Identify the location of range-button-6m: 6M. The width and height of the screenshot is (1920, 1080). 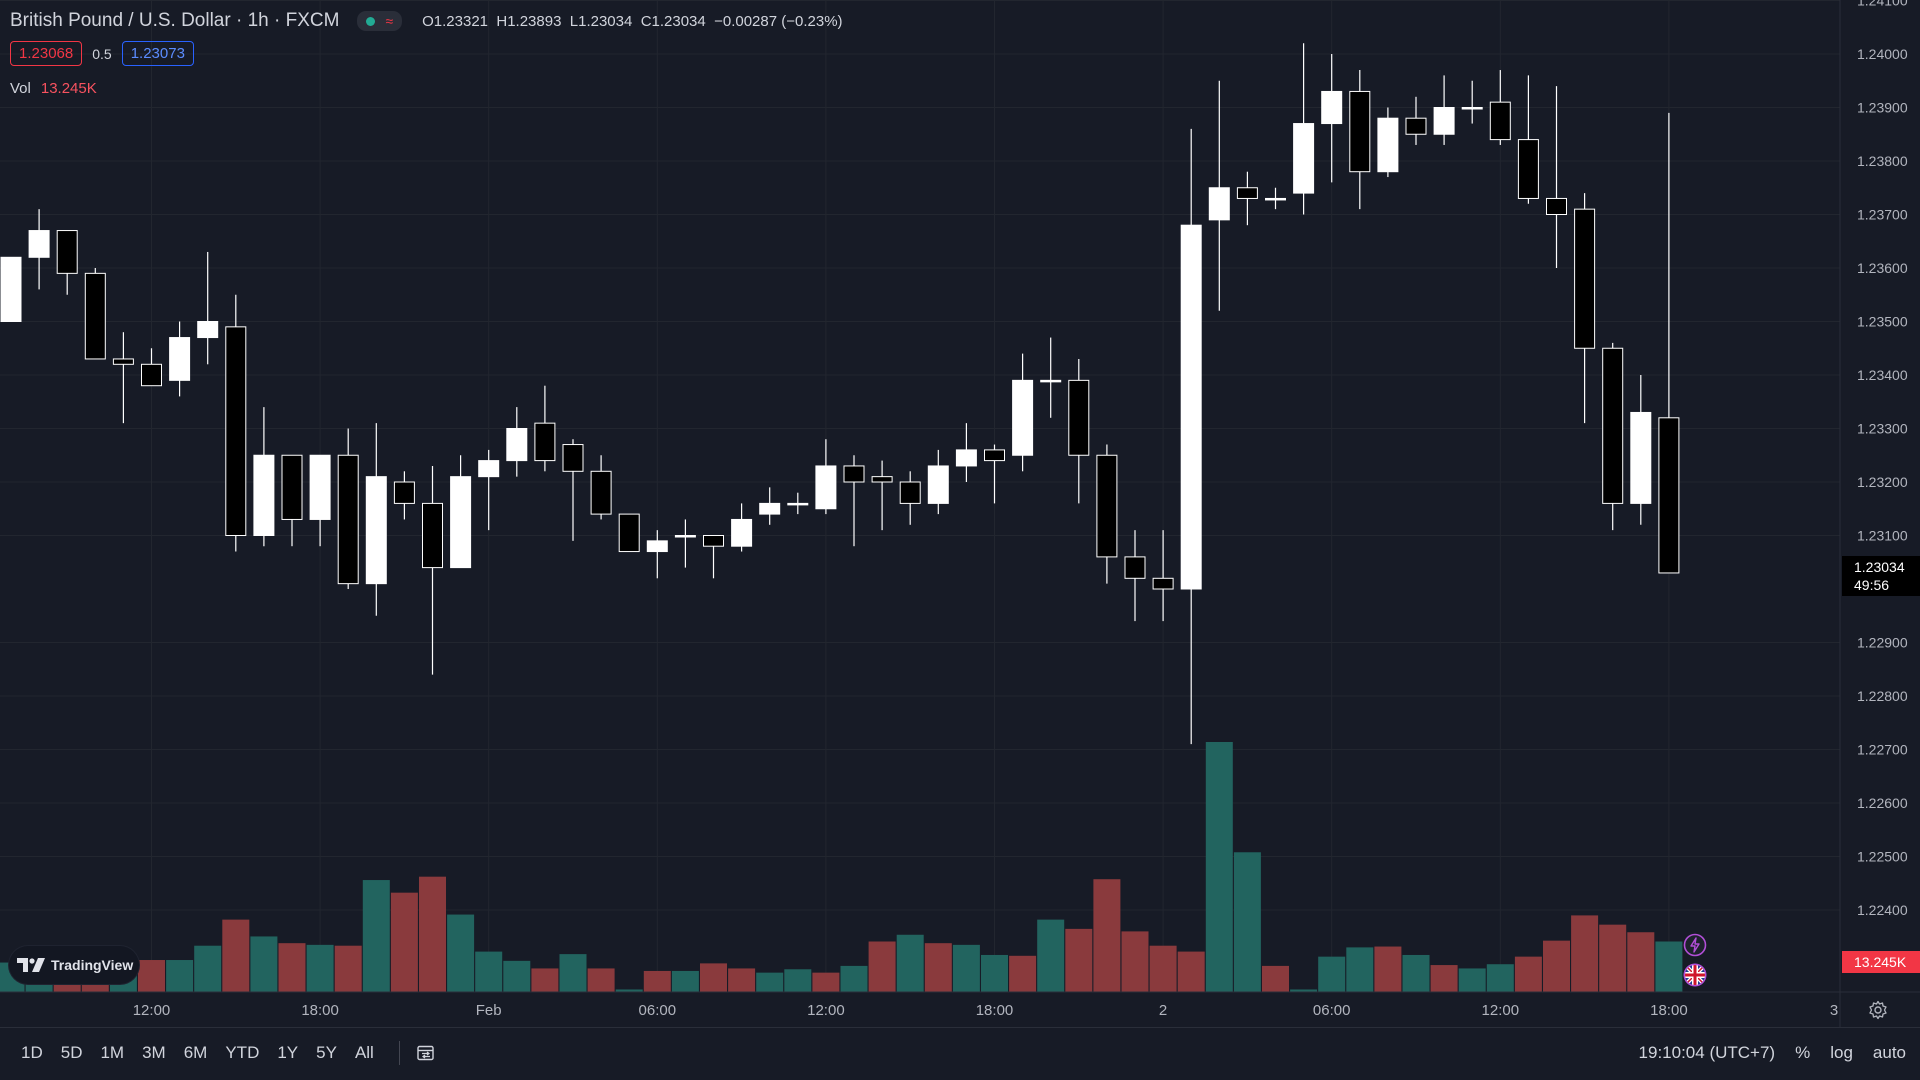
(195, 1052).